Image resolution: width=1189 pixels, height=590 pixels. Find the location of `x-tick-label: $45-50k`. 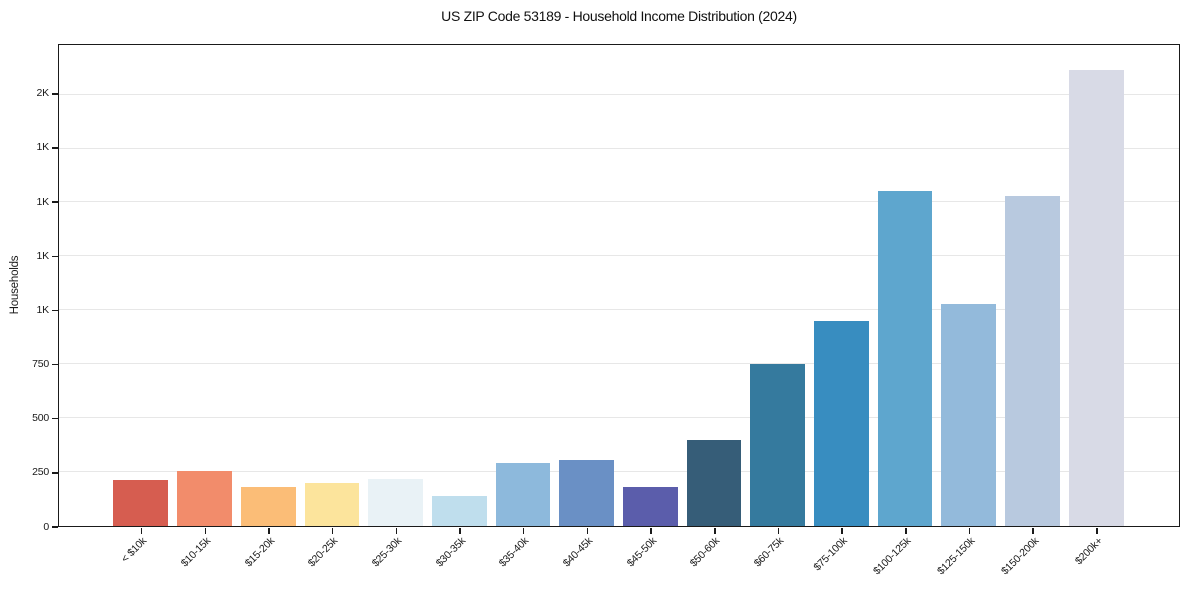

x-tick-label: $45-50k is located at coordinates (641, 552).